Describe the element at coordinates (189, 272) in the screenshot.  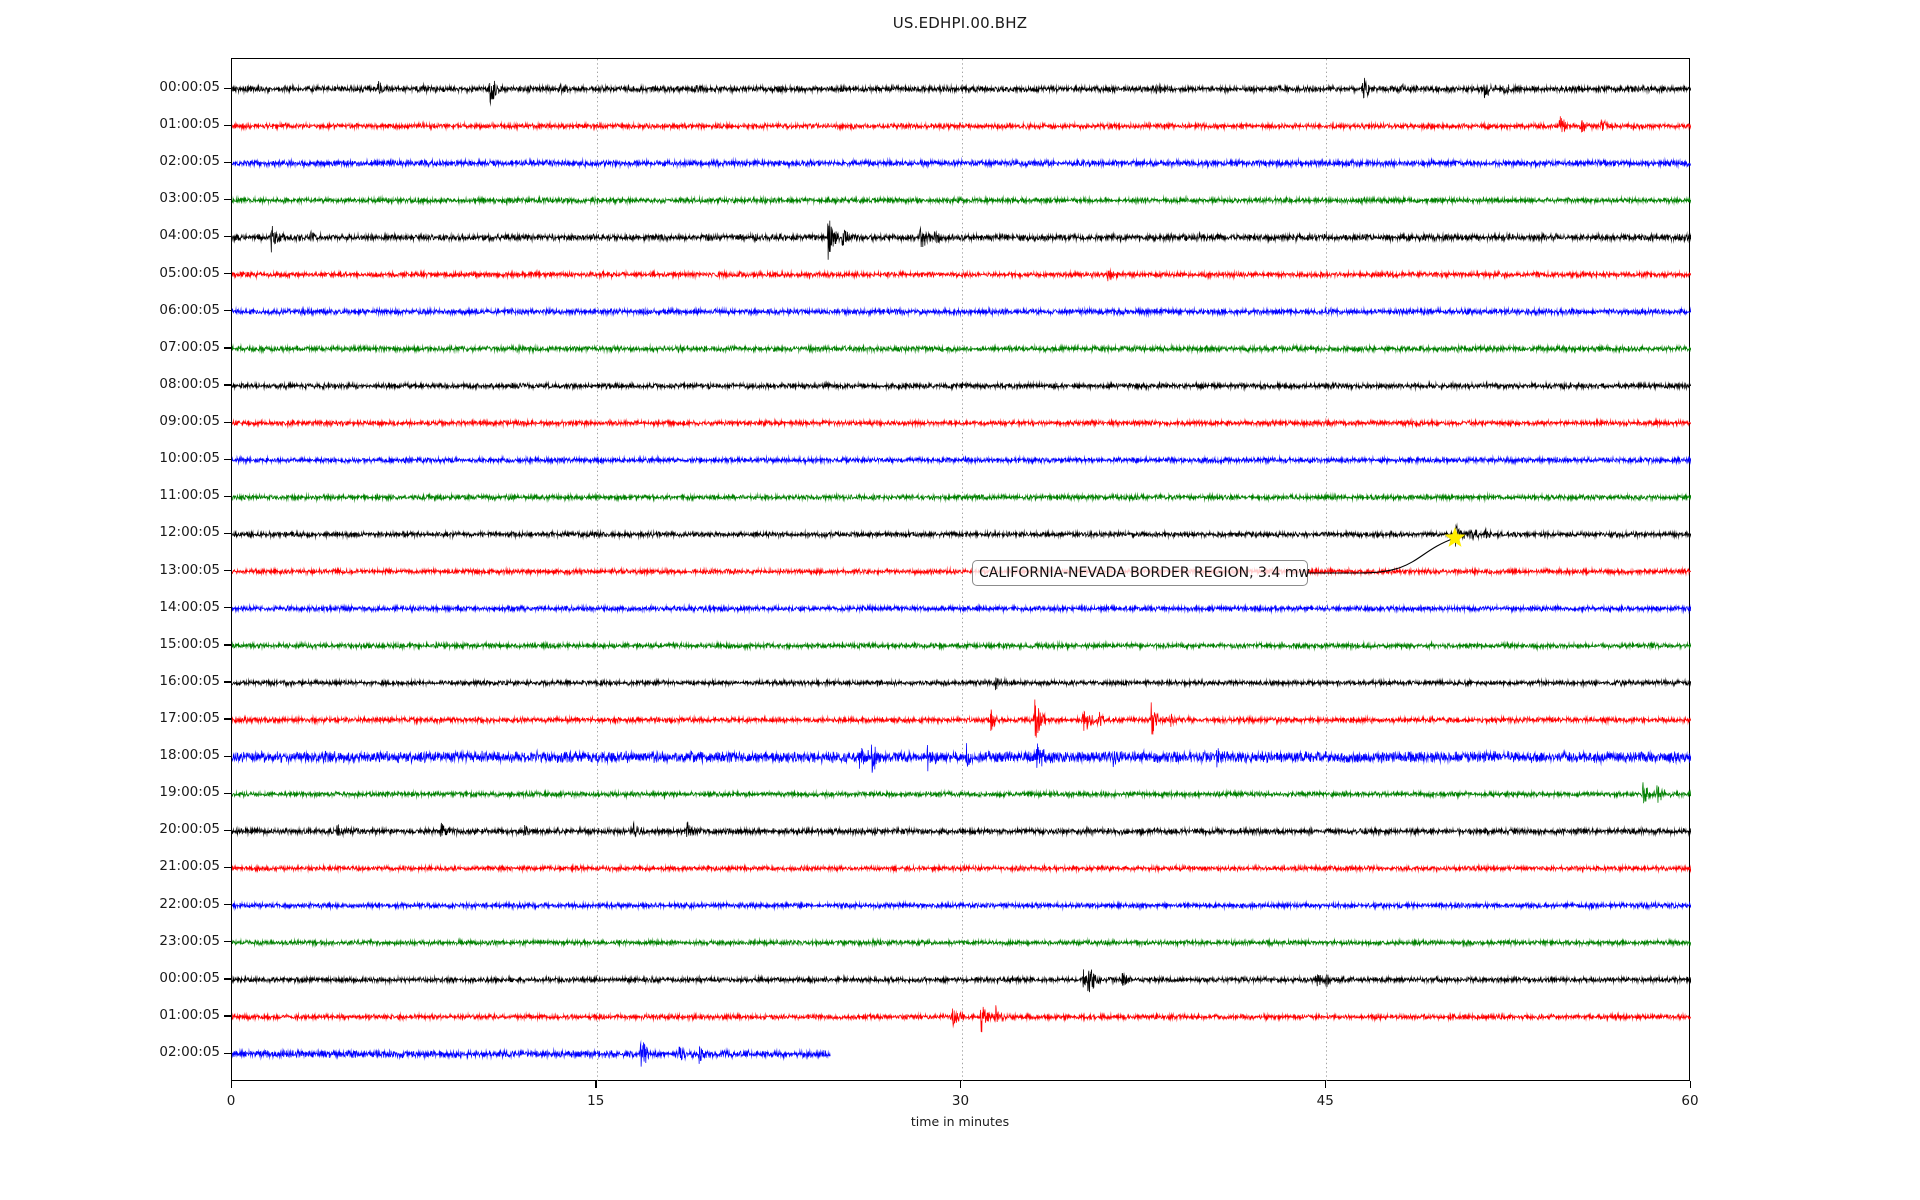
I see `y-axis-tick-label: 05:00:05` at that location.